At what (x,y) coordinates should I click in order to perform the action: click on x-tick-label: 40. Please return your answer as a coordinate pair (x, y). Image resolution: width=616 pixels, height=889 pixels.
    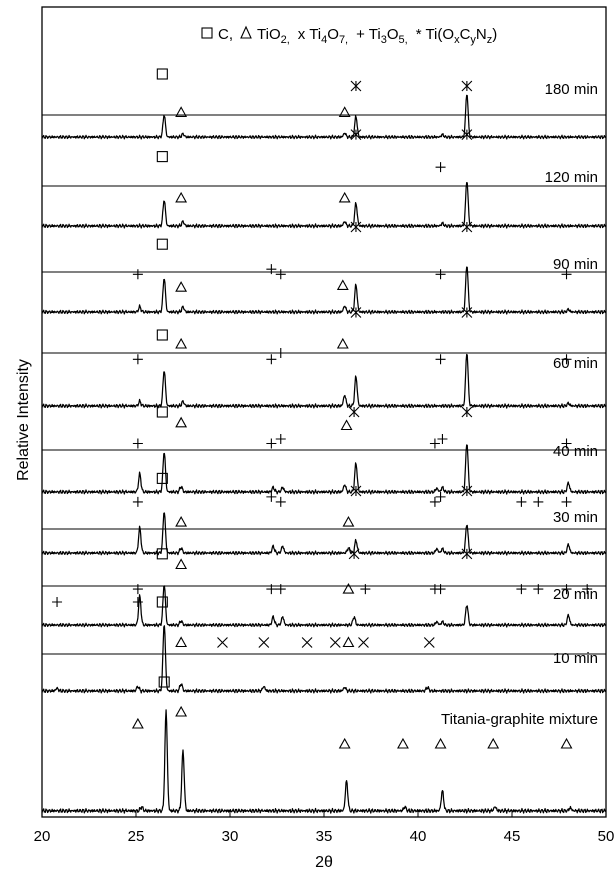
    Looking at the image, I should click on (418, 836).